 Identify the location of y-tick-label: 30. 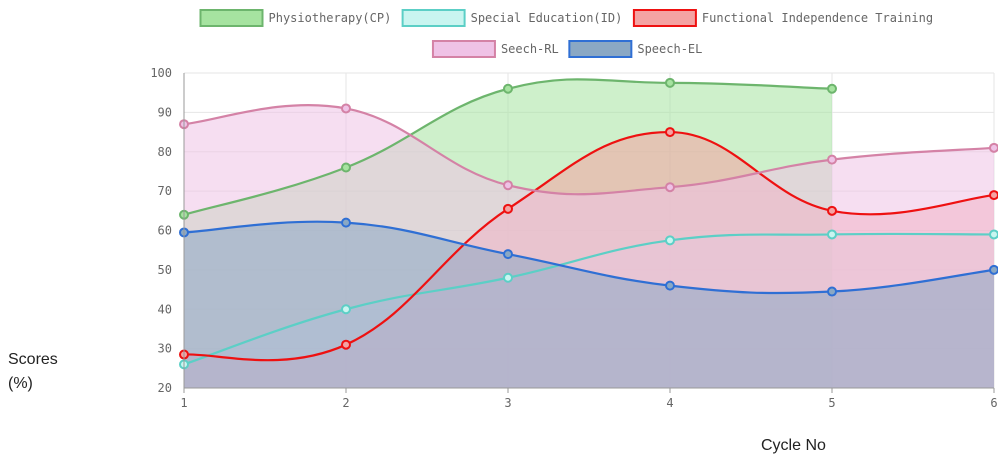
(165, 349).